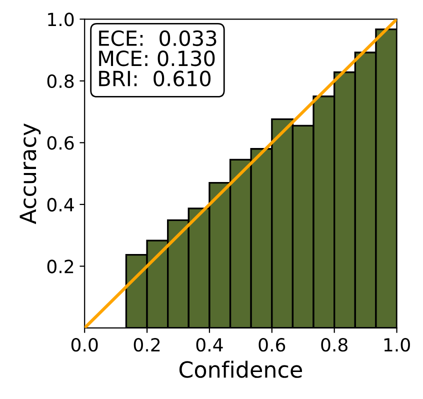  What do you see at coordinates (157, 58) in the screenshot?
I see `annotation: MCE: 0.130` at bounding box center [157, 58].